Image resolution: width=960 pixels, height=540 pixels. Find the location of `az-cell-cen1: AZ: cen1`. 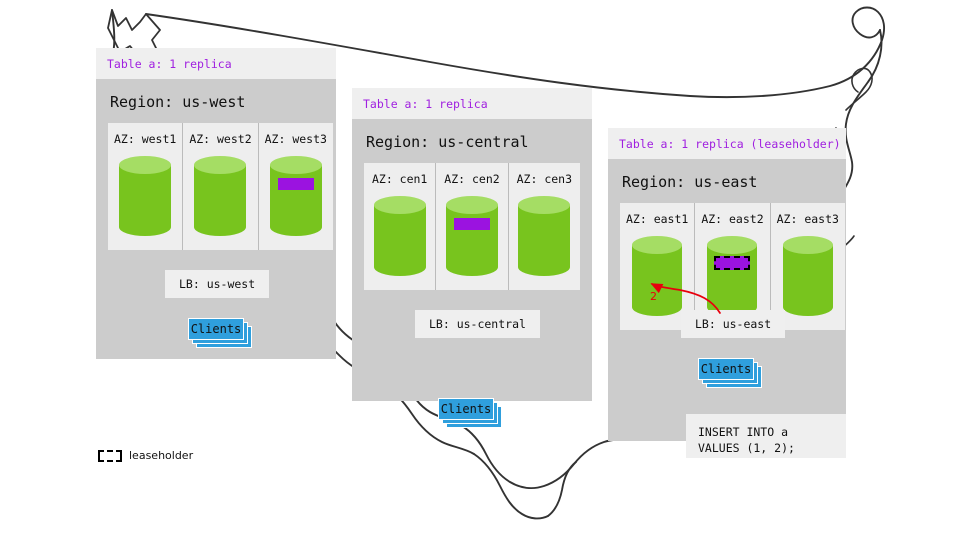

az-cell-cen1: AZ: cen1 is located at coordinates (400, 226).